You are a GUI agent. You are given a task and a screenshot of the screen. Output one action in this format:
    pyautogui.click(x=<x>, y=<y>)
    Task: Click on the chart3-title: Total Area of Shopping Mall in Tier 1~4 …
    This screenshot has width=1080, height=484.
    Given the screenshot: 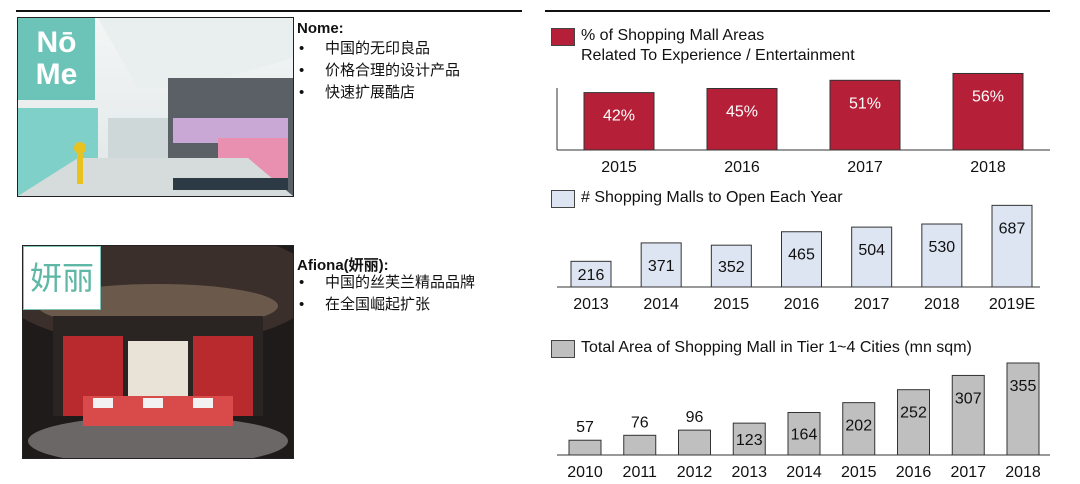 What is the action you would take?
    pyautogui.click(x=776, y=347)
    